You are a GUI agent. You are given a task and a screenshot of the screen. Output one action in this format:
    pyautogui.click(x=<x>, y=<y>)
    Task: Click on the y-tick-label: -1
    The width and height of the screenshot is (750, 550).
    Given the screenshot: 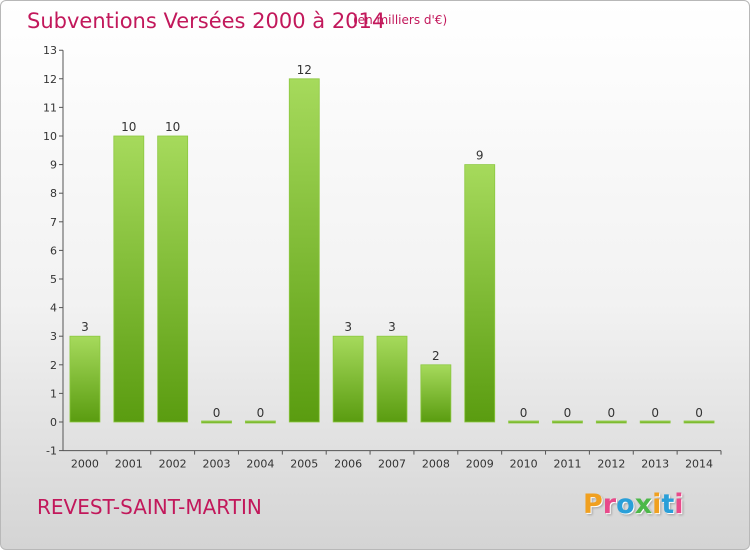 What is the action you would take?
    pyautogui.click(x=51, y=451)
    